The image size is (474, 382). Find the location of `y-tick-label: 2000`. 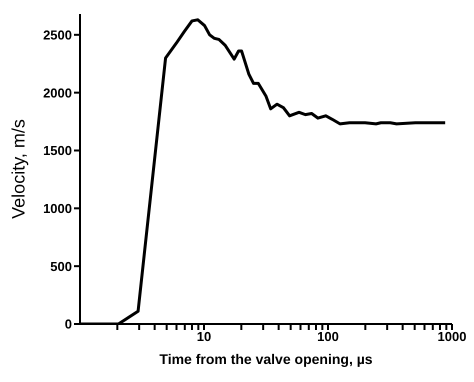

y-tick-label: 2000 is located at coordinates (57, 92).